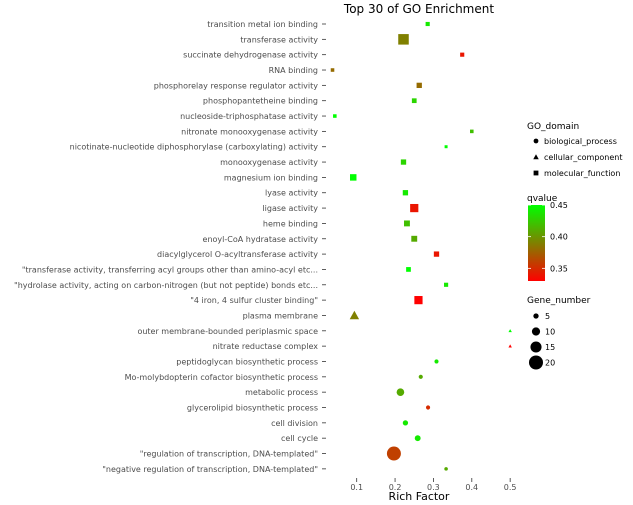 The height and width of the screenshot is (505, 633). Describe the element at coordinates (395, 487) in the screenshot. I see `x-tick-label: 0.2` at that location.